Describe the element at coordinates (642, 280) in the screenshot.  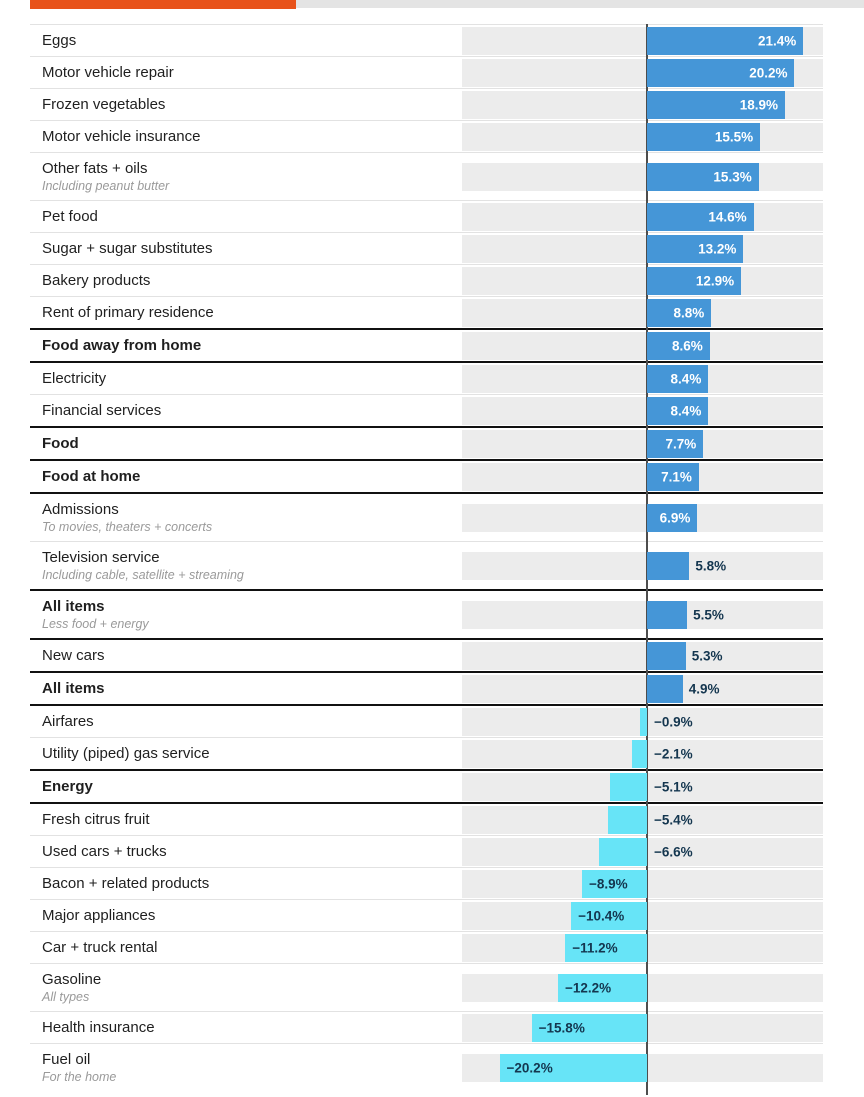
I see `bar-track: 12.9%` at that location.